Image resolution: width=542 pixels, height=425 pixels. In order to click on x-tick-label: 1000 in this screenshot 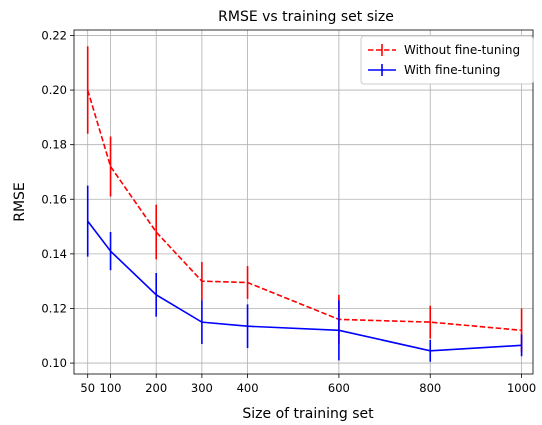, I will do `click(521, 388)`.